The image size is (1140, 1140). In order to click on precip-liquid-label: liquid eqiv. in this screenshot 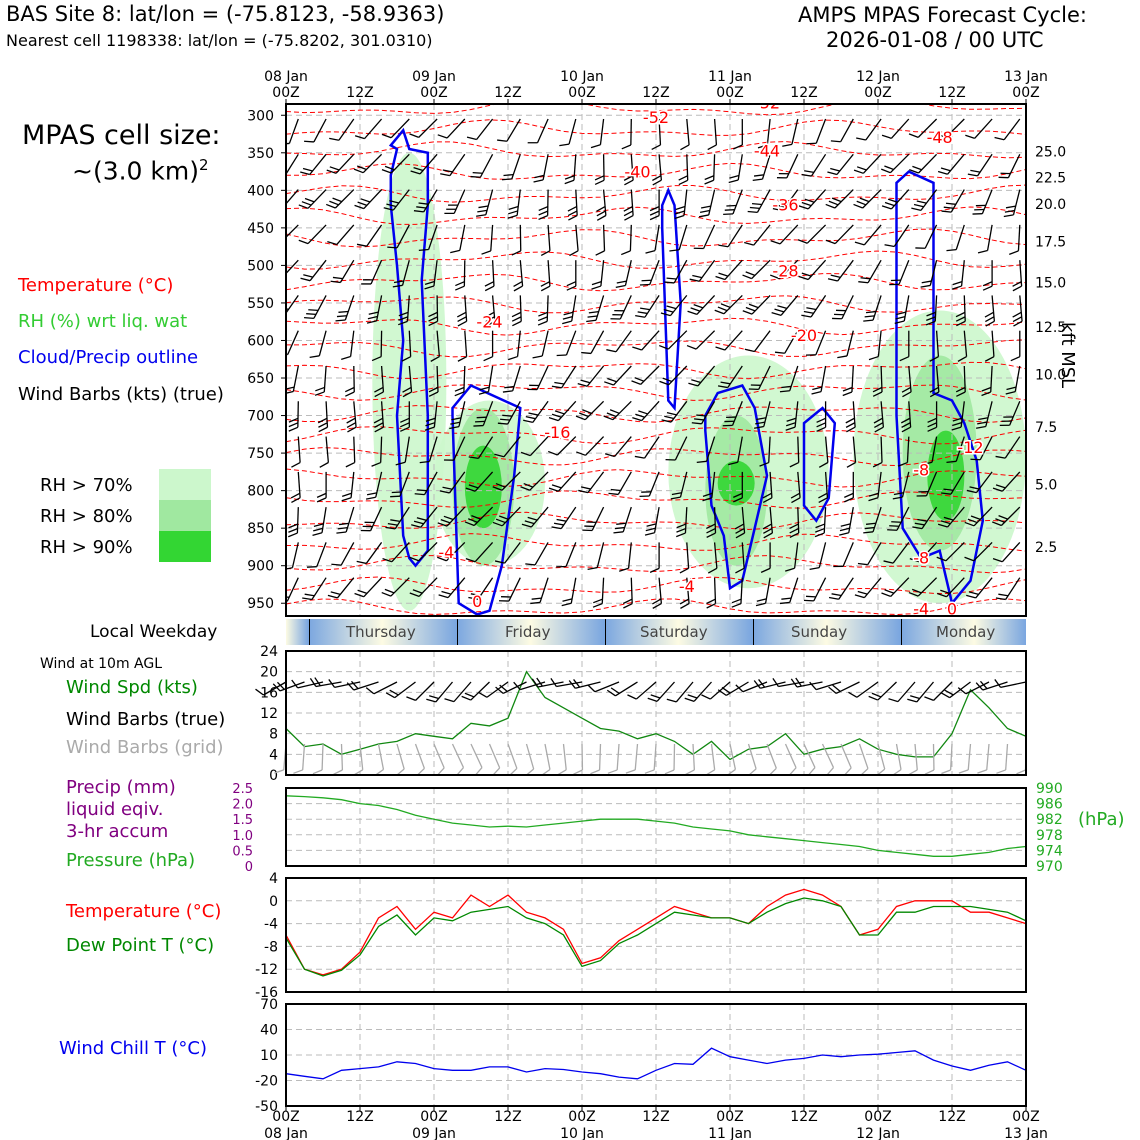, I will do `click(115, 809)`.